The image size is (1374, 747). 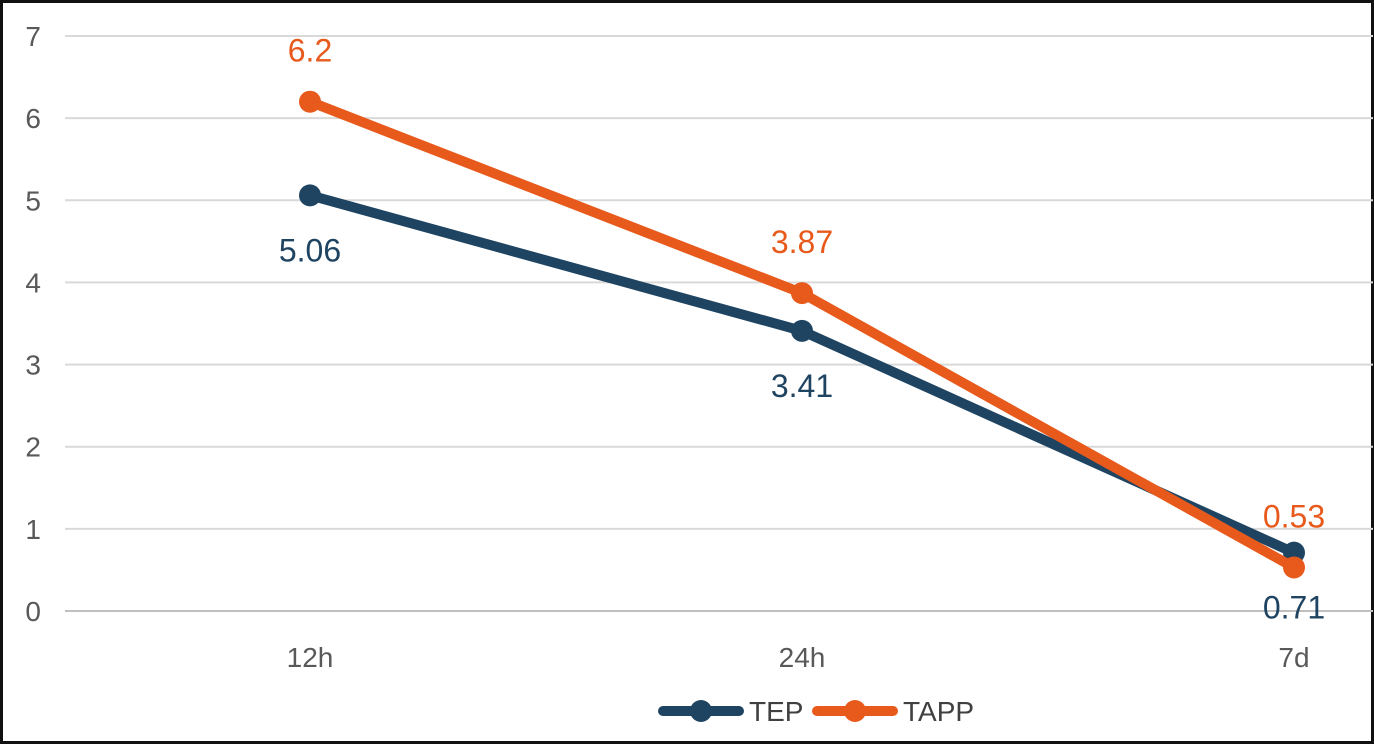 What do you see at coordinates (802, 386) in the screenshot?
I see `data-label-tep: 3.41` at bounding box center [802, 386].